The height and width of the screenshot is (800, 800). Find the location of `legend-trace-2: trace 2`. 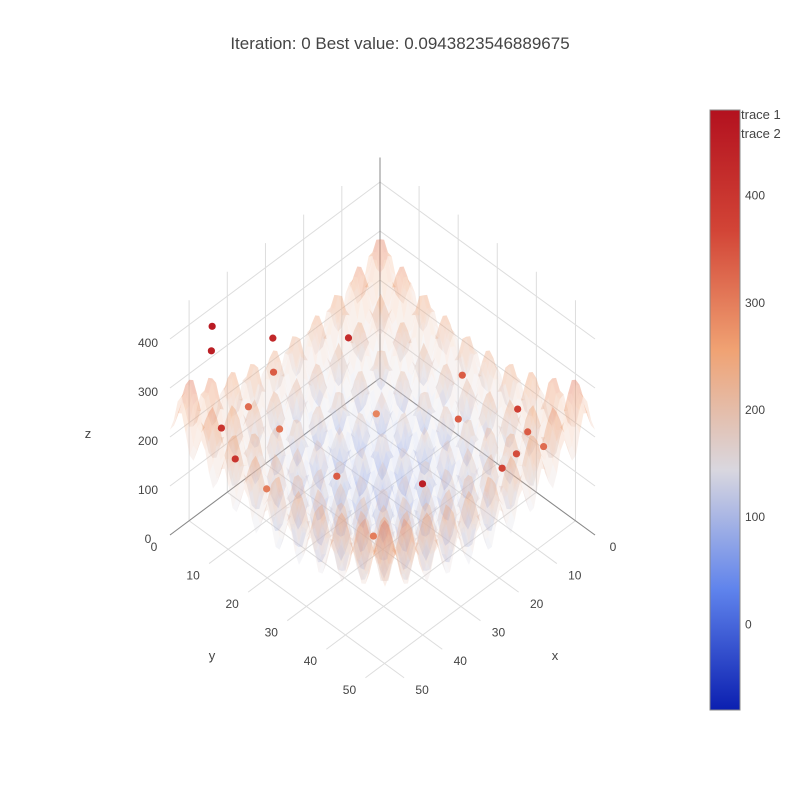

legend-trace-2: trace 2 is located at coordinates (761, 133).